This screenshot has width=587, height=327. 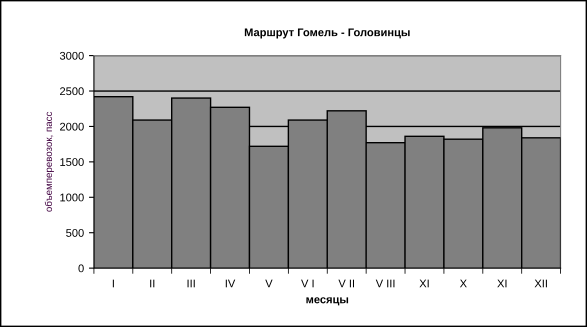 What do you see at coordinates (191, 284) in the screenshot?
I see `x-tick-label: III` at bounding box center [191, 284].